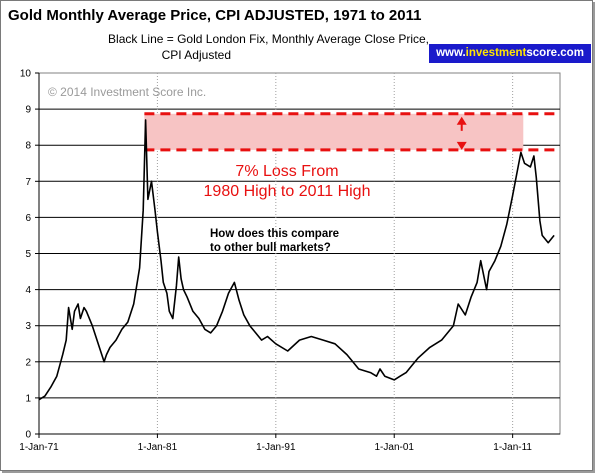 The width and height of the screenshot is (595, 473). Describe the element at coordinates (461, 145) in the screenshot. I see `arrow-down-head` at that location.